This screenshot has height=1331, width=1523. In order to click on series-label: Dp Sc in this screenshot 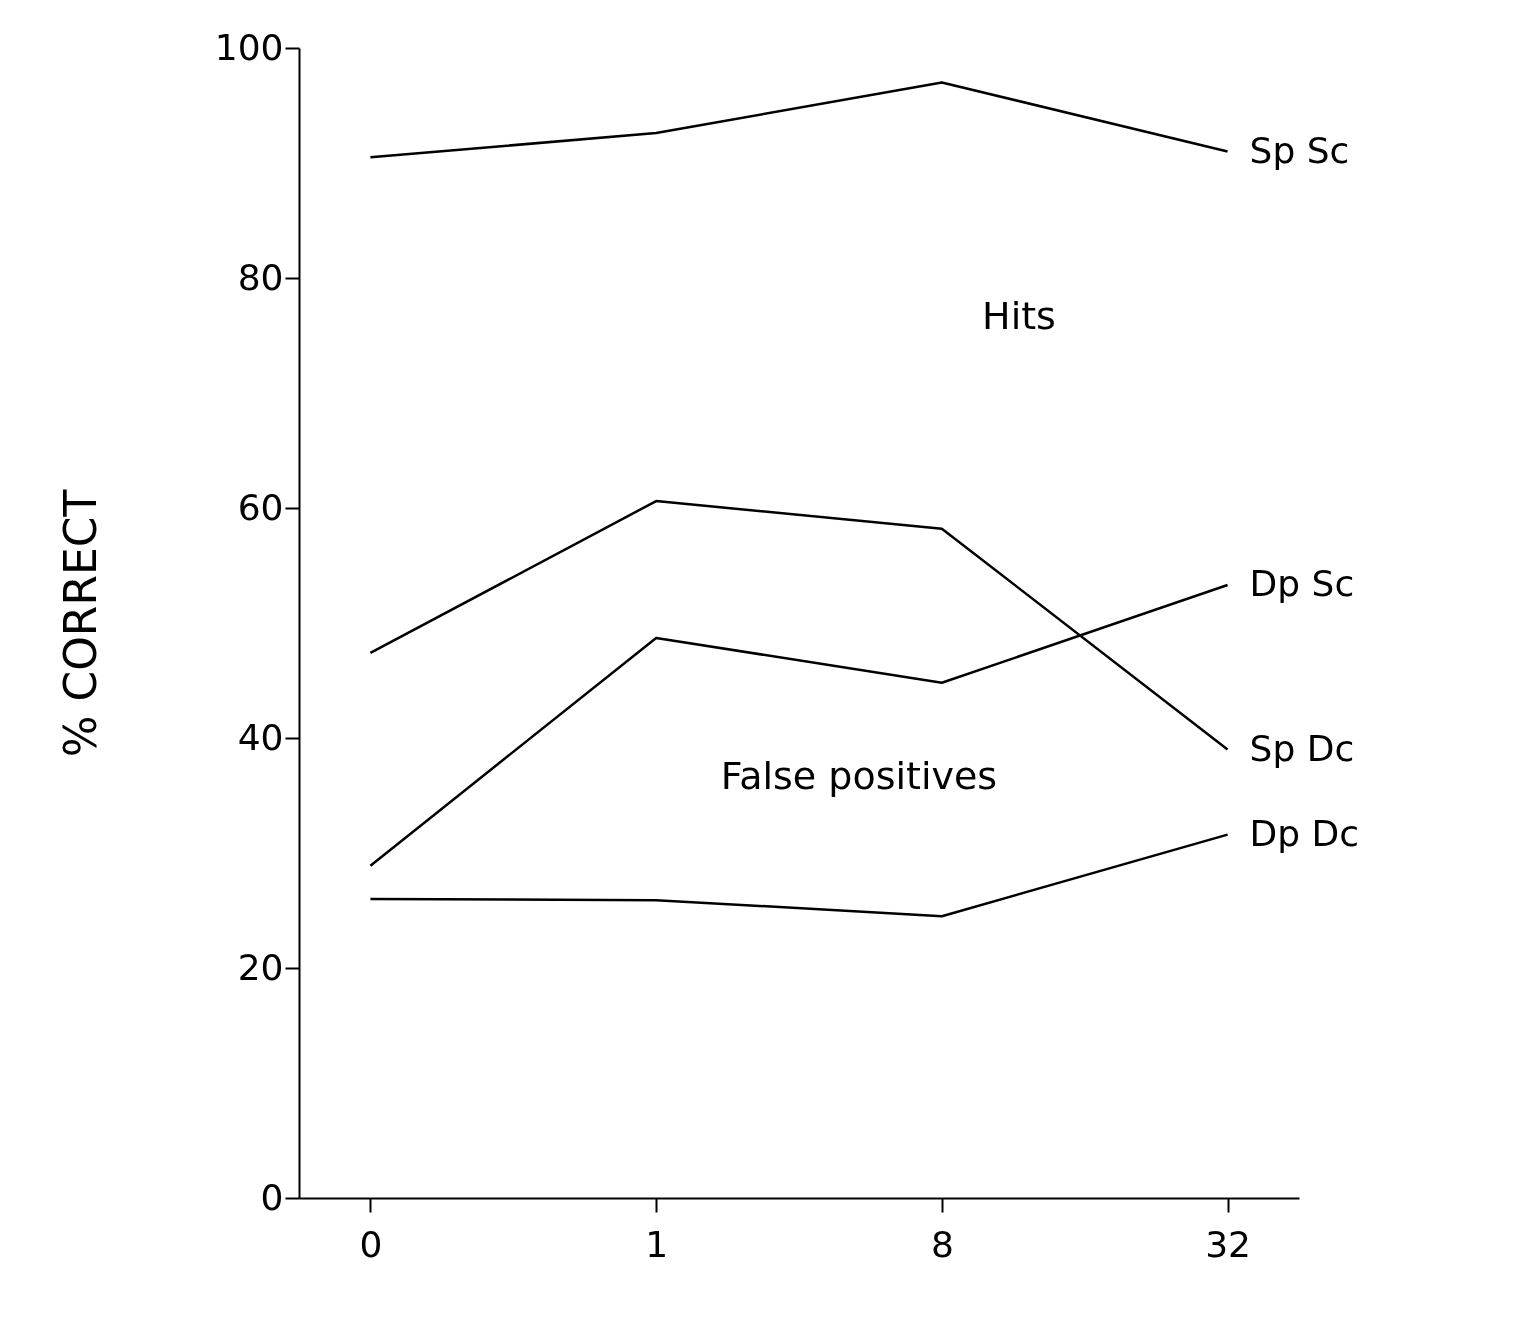, I will do `click(1302, 584)`.